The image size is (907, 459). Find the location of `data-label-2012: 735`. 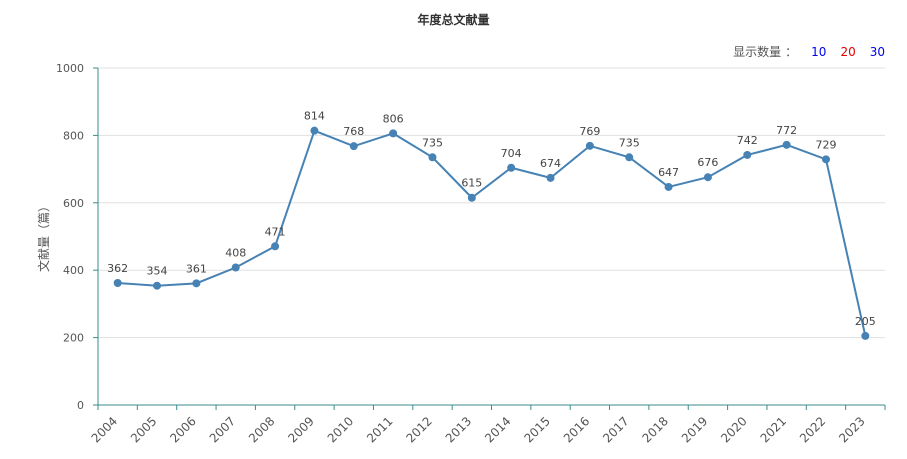

data-label-2012: 735 is located at coordinates (432, 142).